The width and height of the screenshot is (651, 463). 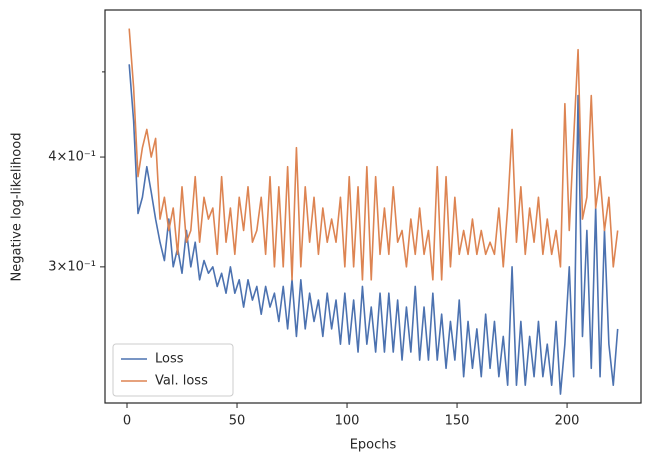 What do you see at coordinates (347, 421) in the screenshot?
I see `x-tick-label: 100` at bounding box center [347, 421].